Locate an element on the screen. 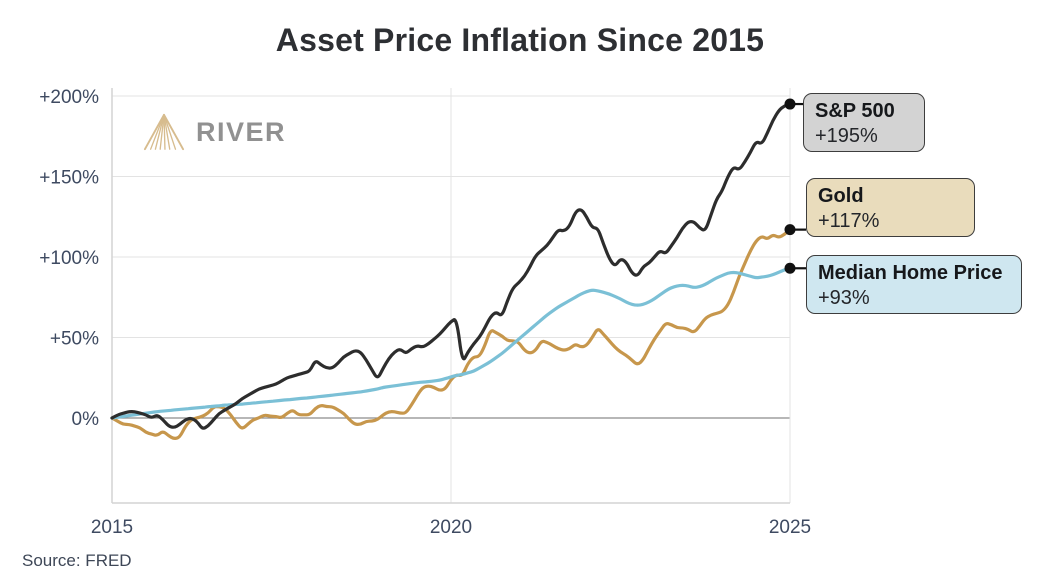 The width and height of the screenshot is (1040, 585). y-axis-tick-label: 0% is located at coordinates (86, 419).